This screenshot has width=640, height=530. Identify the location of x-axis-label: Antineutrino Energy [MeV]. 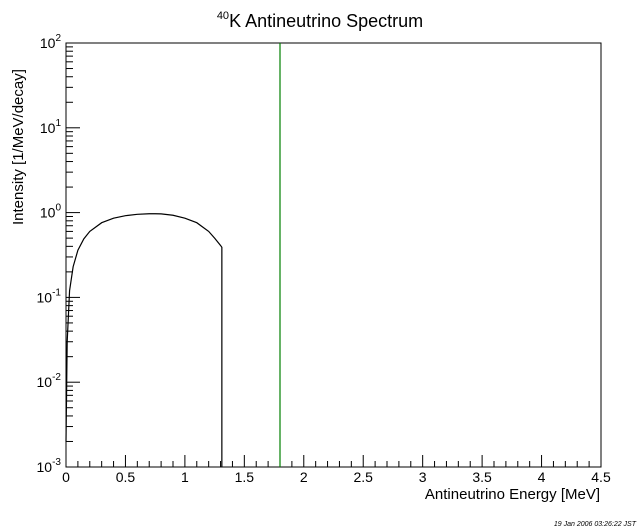
(512, 494).